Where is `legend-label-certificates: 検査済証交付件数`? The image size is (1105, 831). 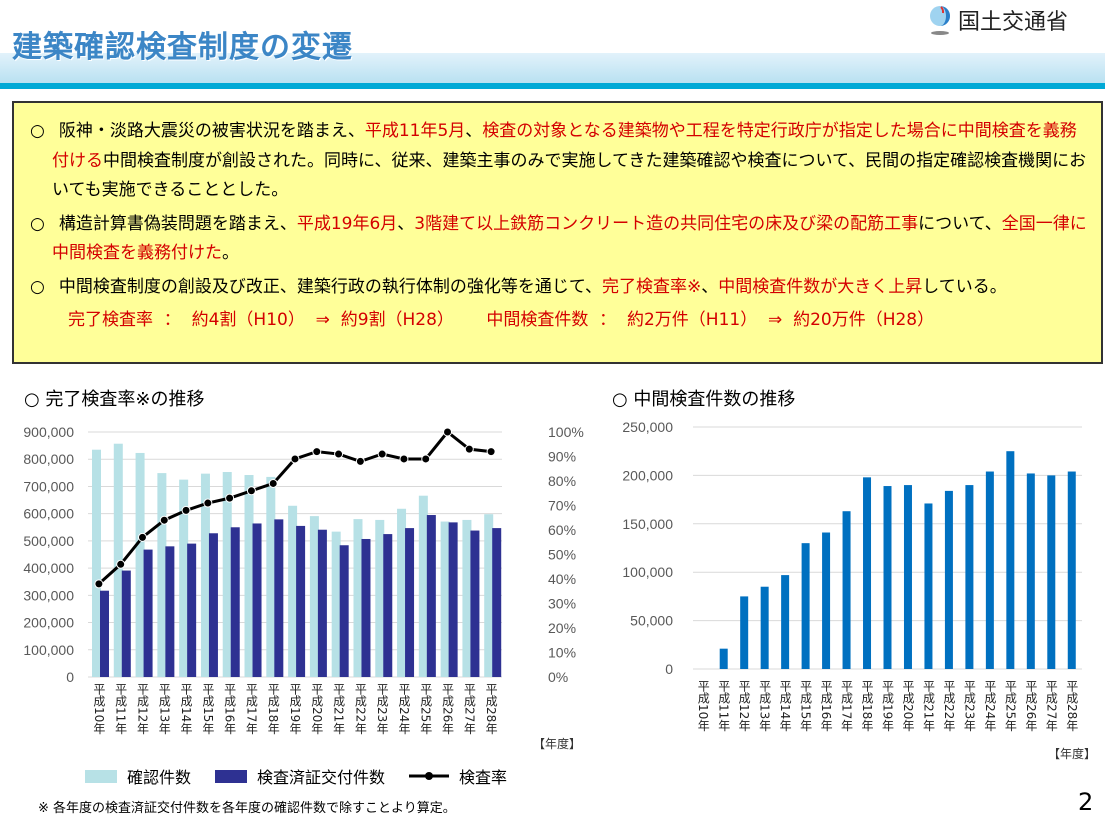 legend-label-certificates: 検査済証交付件数 is located at coordinates (321, 777).